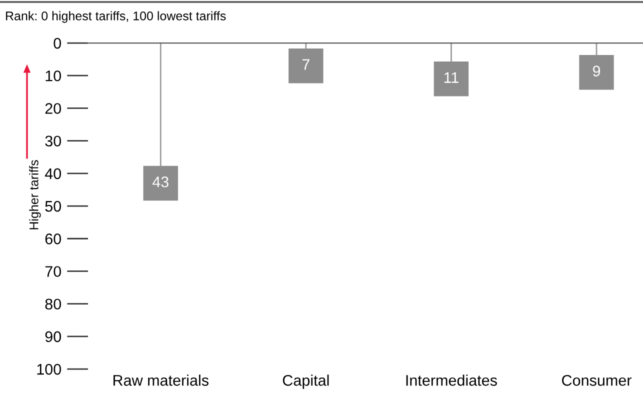 The height and width of the screenshot is (402, 643). What do you see at coordinates (35, 195) in the screenshot?
I see `y-axis-title: Higher tariffs` at bounding box center [35, 195].